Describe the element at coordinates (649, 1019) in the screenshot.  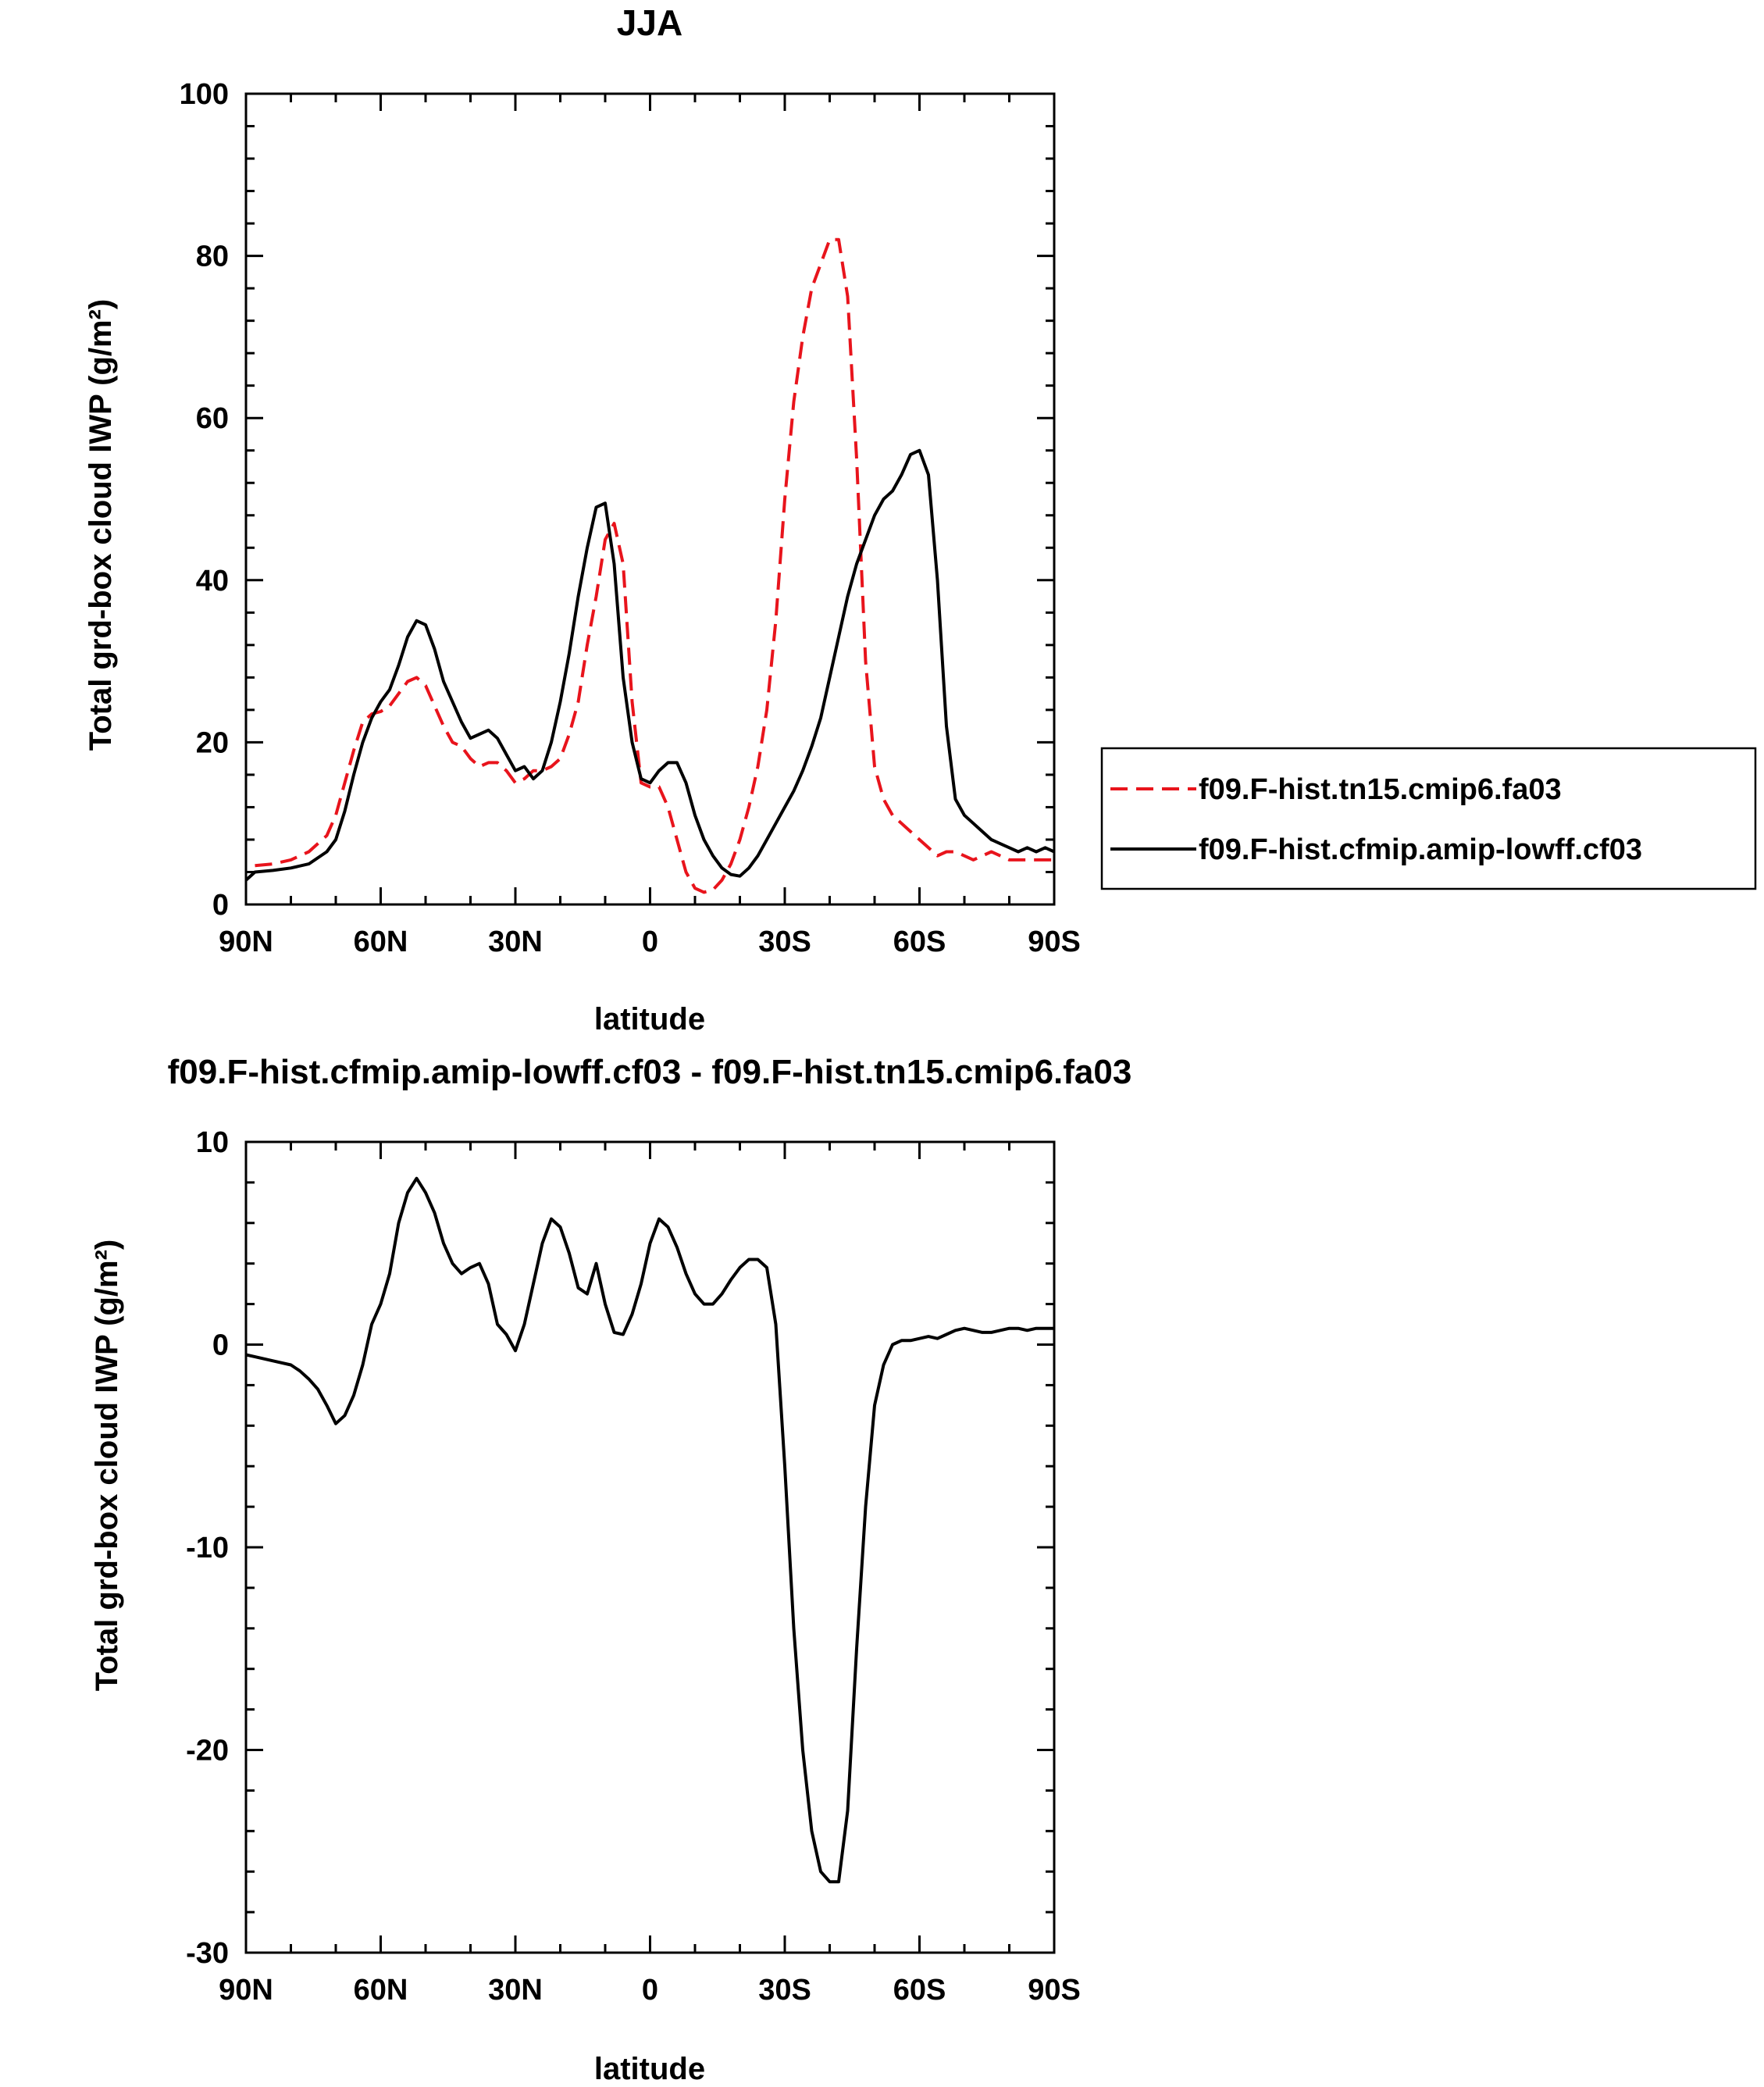
I see `top-x-axis-label: latitude` at that location.